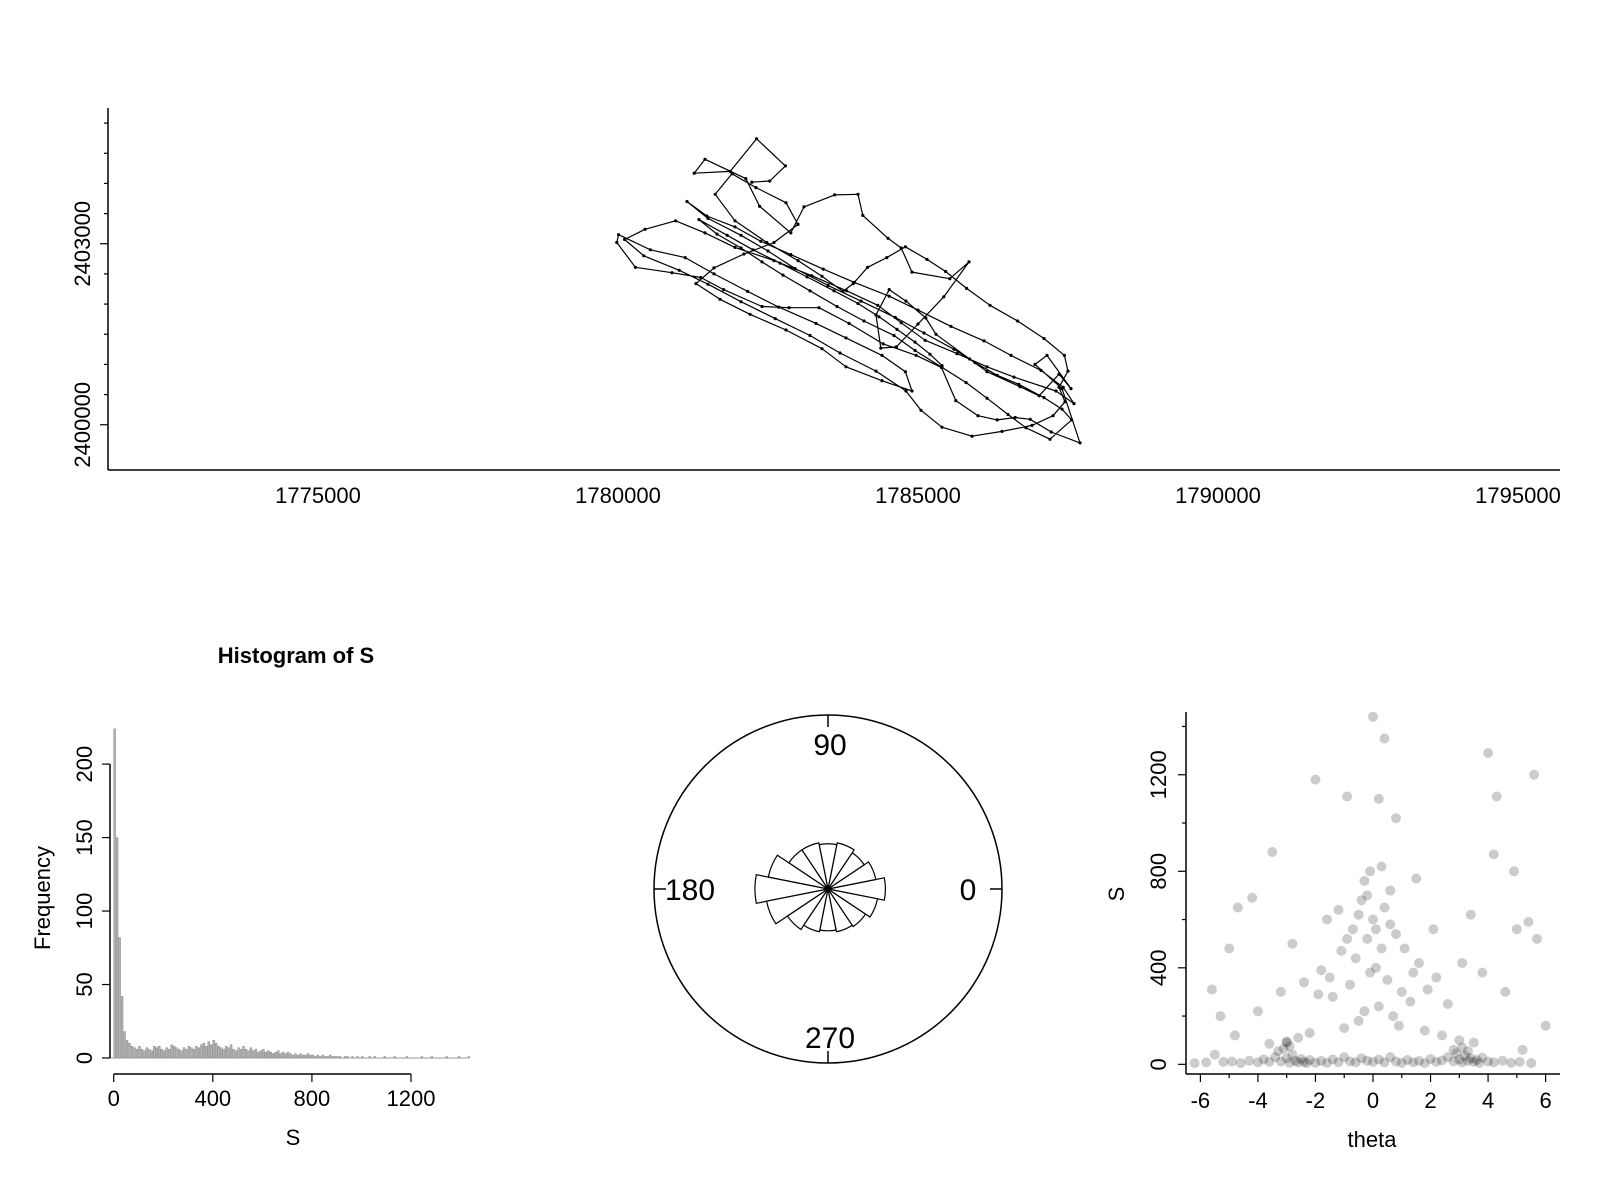 Image resolution: width=1600 pixels, height=1200 pixels. I want to click on x-tick-label: 800, so click(312, 1098).